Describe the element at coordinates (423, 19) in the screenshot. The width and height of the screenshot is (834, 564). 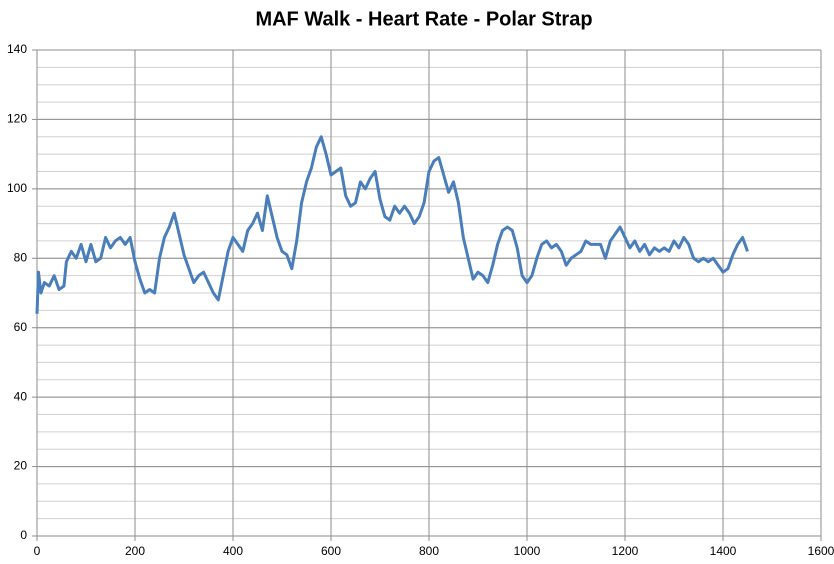
I see `chart-title: MAF Walk - Heart Rate - Polar Strap` at that location.